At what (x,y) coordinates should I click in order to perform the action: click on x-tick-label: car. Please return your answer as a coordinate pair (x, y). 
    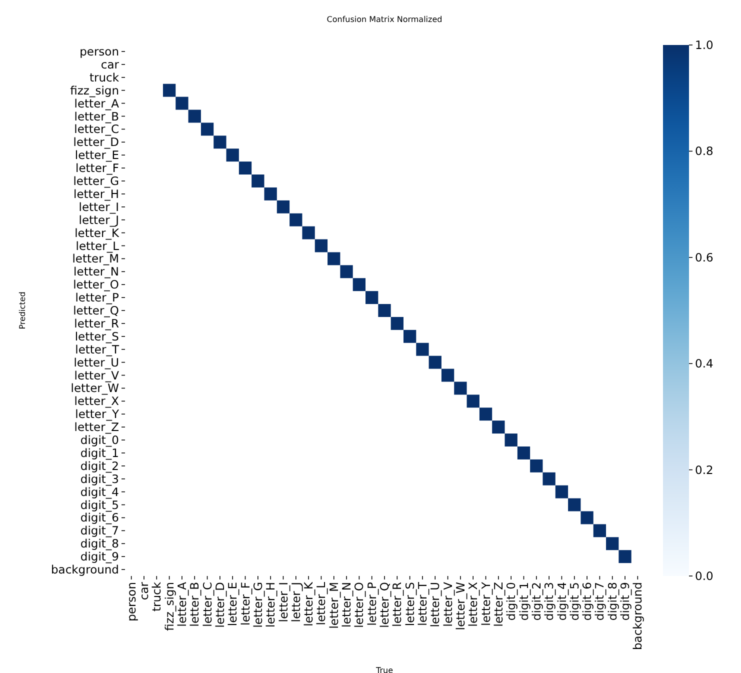
    Looking at the image, I should click on (144, 591).